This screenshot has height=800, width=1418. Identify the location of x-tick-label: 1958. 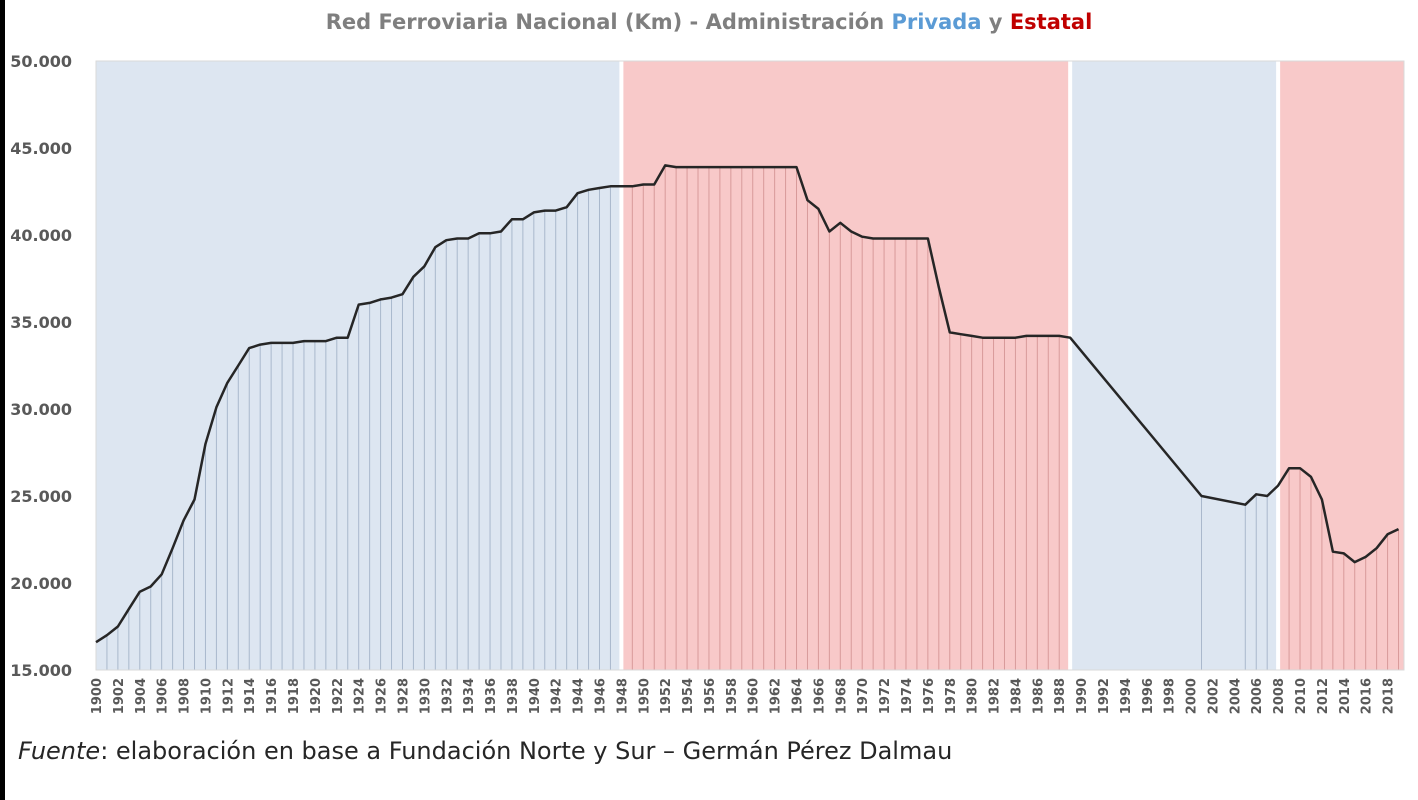
(732, 696).